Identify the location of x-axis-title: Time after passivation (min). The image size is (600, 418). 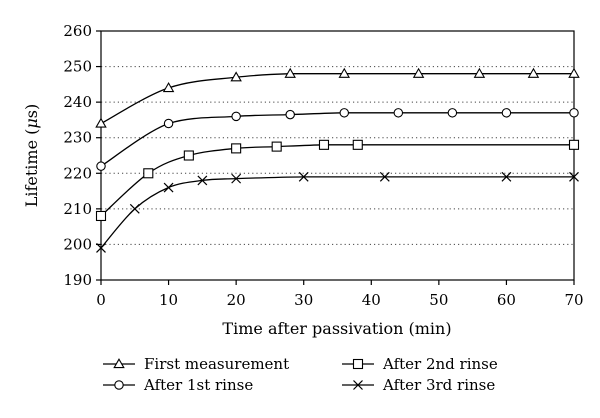
(336, 328).